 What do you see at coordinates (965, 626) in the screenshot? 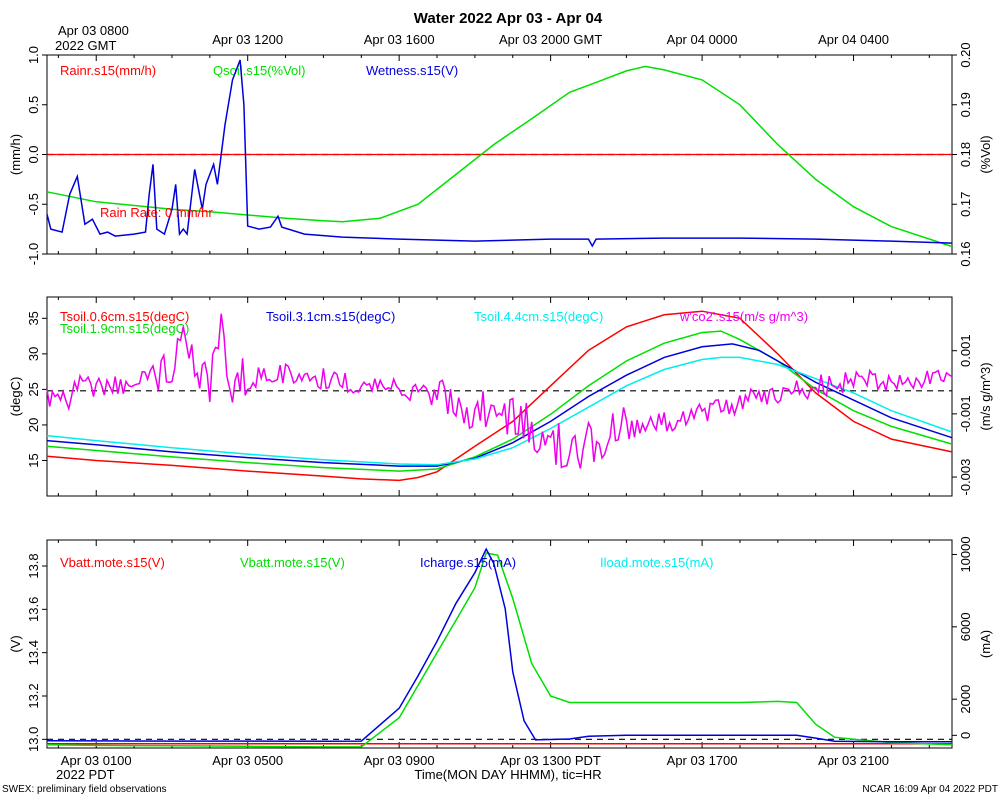
I see `right-tick-label: 6000` at bounding box center [965, 626].